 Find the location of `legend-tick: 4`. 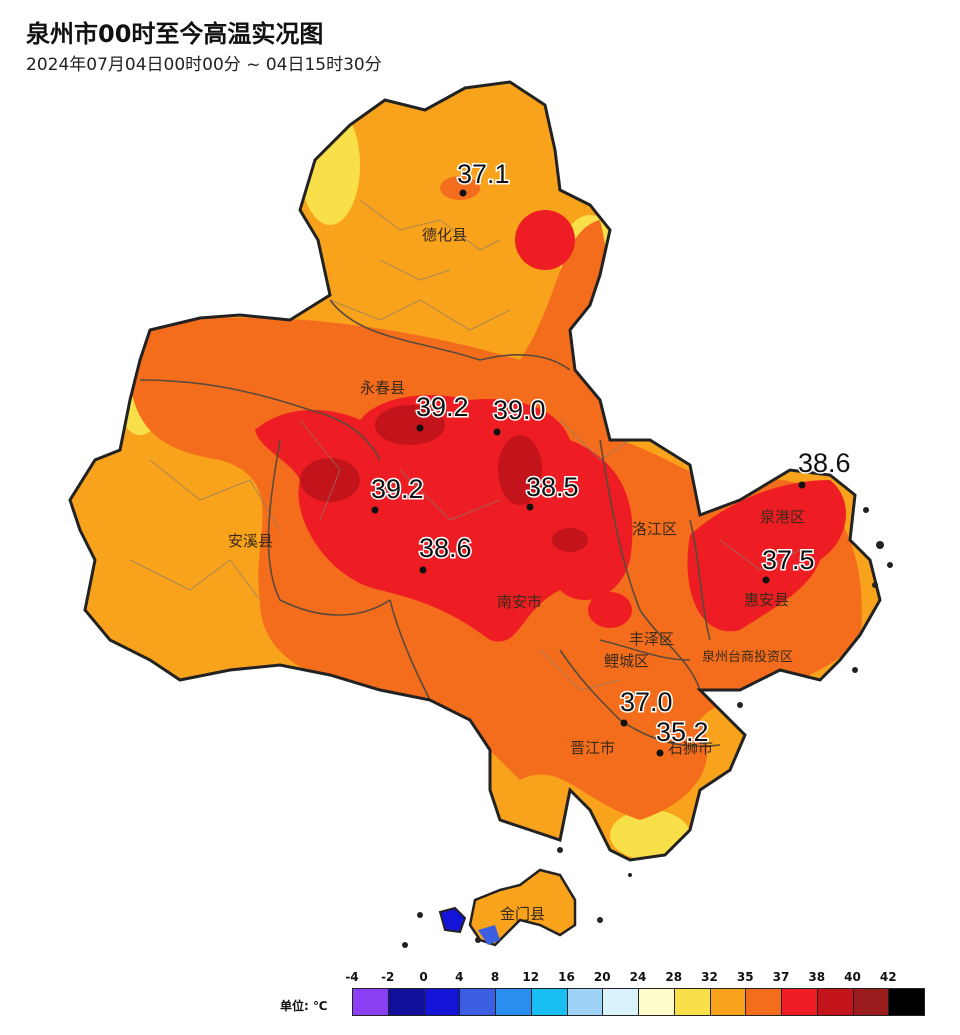

legend-tick: 4 is located at coordinates (459, 977).